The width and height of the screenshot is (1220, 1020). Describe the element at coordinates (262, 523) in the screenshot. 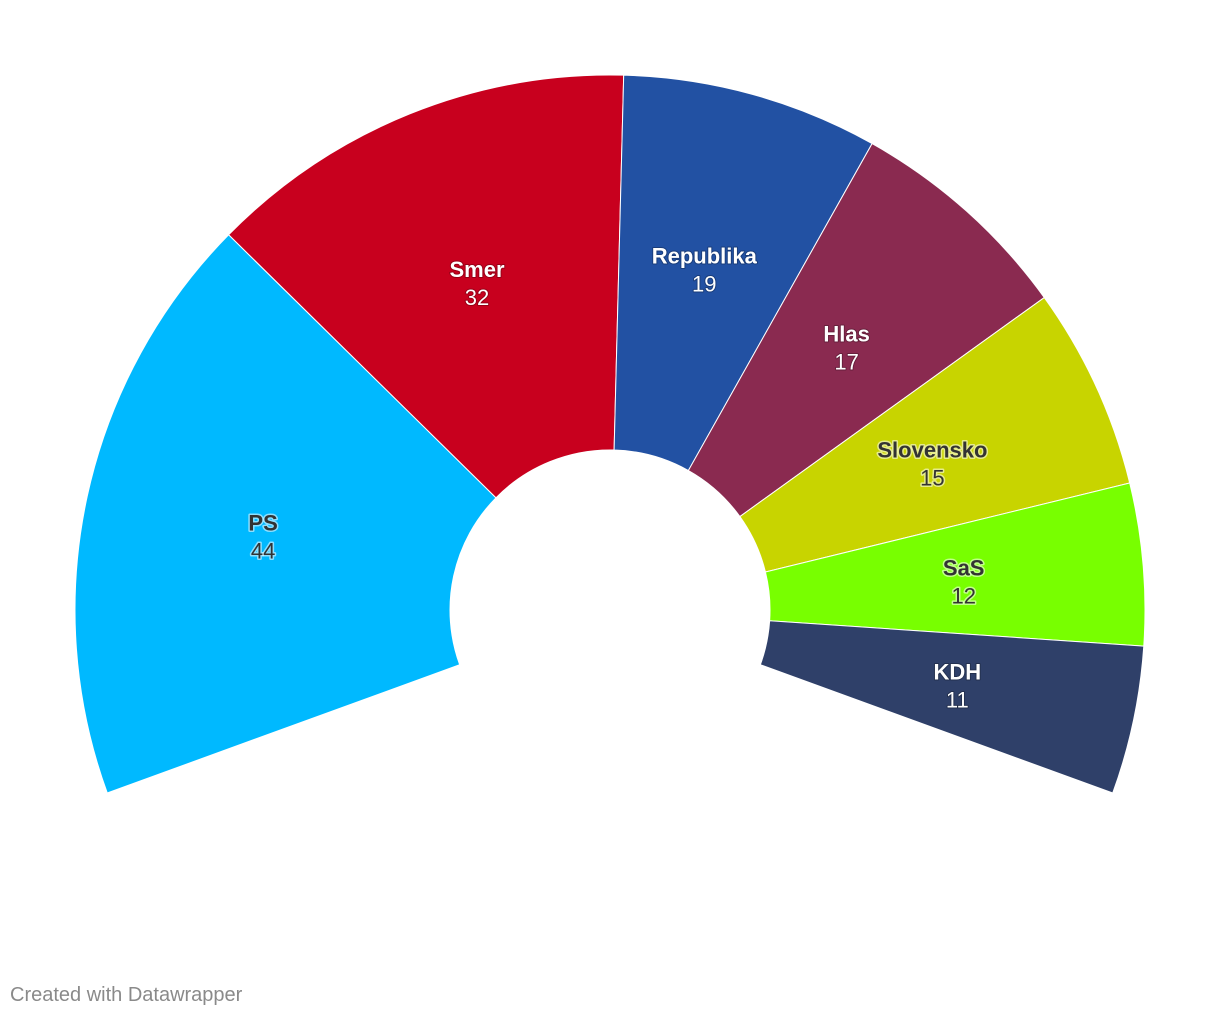

I see `label-ps: PS` at that location.